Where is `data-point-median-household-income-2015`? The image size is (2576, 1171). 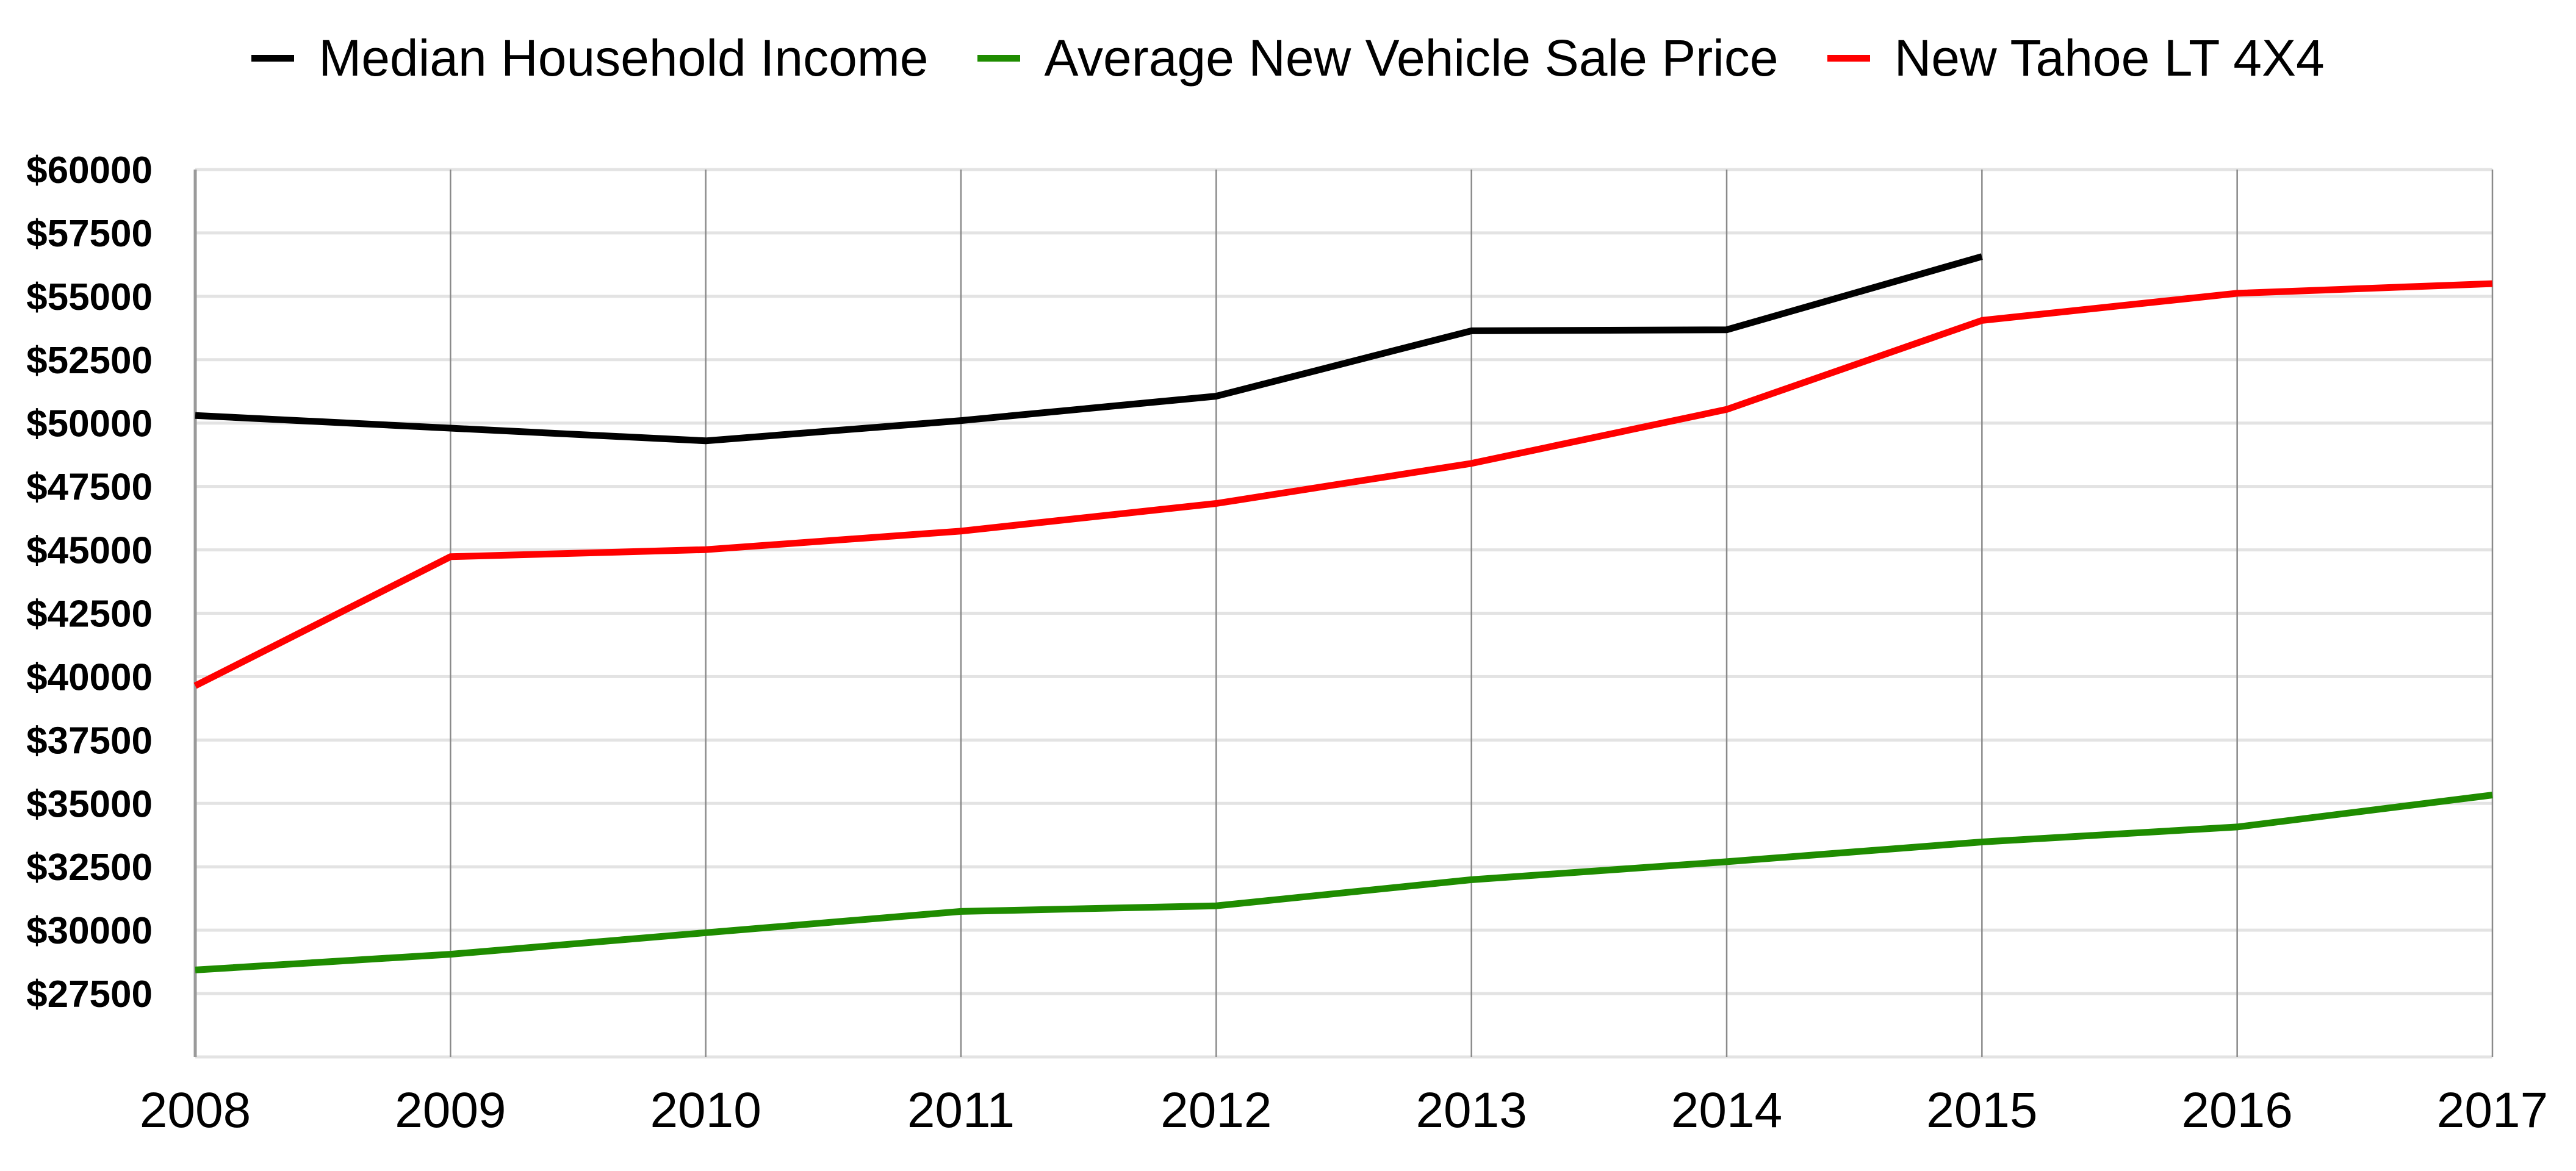 data-point-median-household-income-2015 is located at coordinates (1982, 256).